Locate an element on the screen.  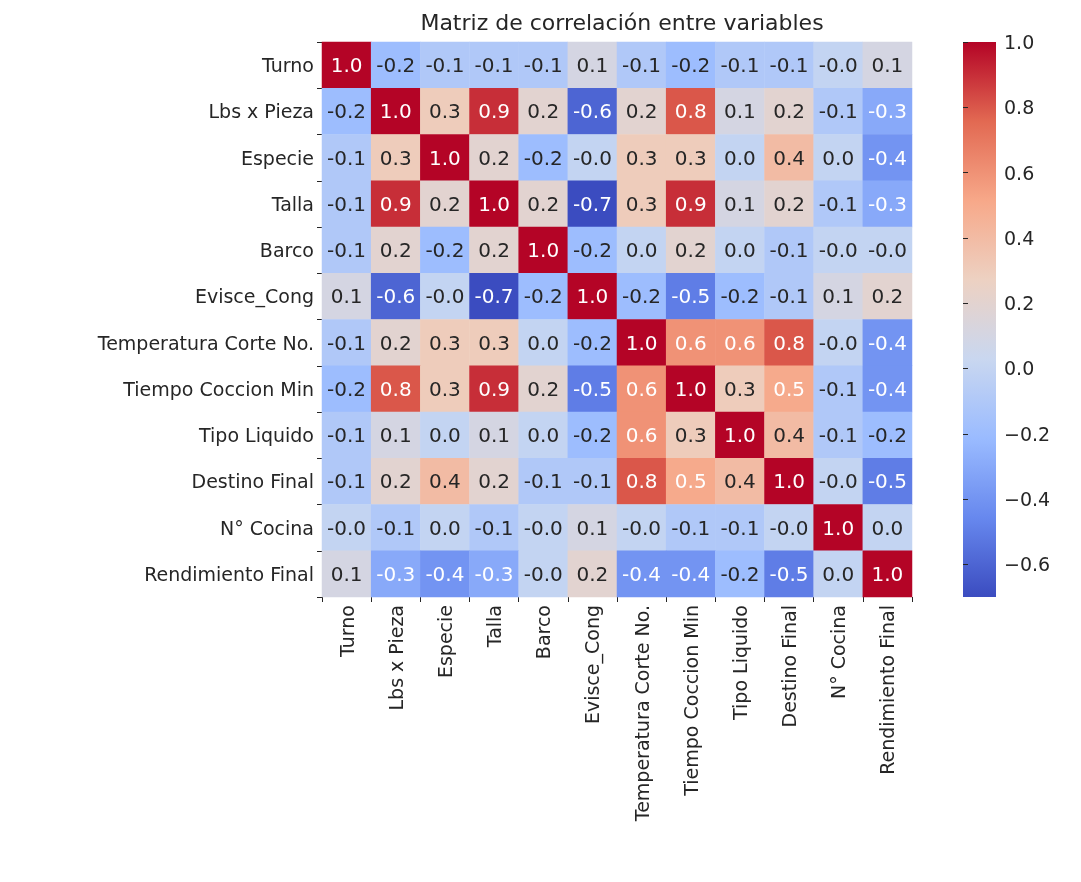
y-tick-label: Tiempo Coccion Min is located at coordinates (218, 388).